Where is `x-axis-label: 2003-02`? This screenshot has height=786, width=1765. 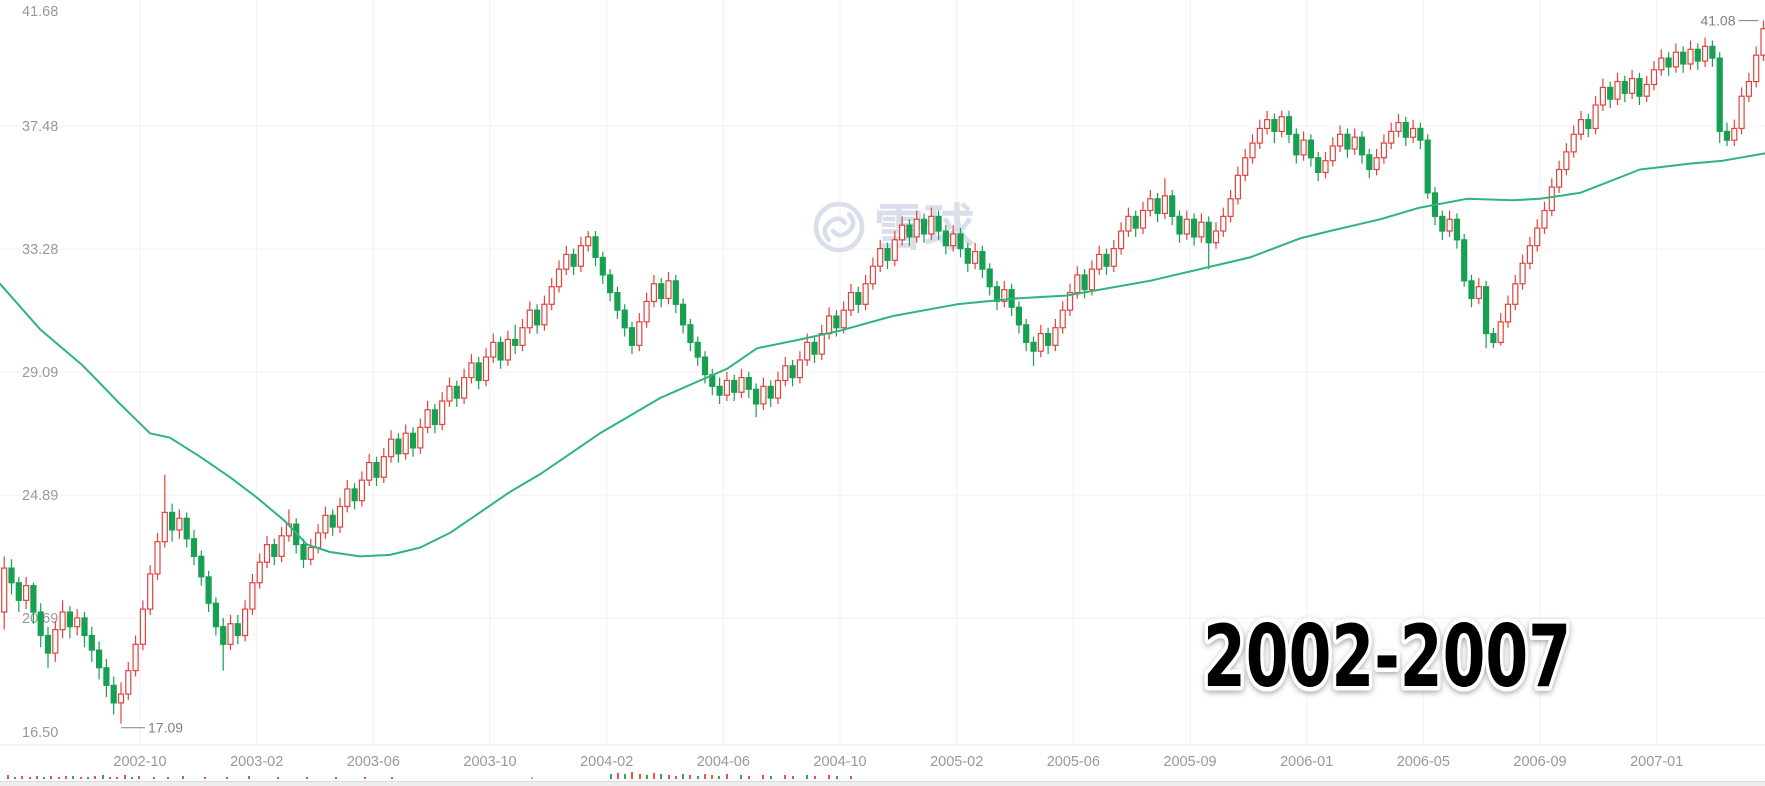
x-axis-label: 2003-02 is located at coordinates (256, 762).